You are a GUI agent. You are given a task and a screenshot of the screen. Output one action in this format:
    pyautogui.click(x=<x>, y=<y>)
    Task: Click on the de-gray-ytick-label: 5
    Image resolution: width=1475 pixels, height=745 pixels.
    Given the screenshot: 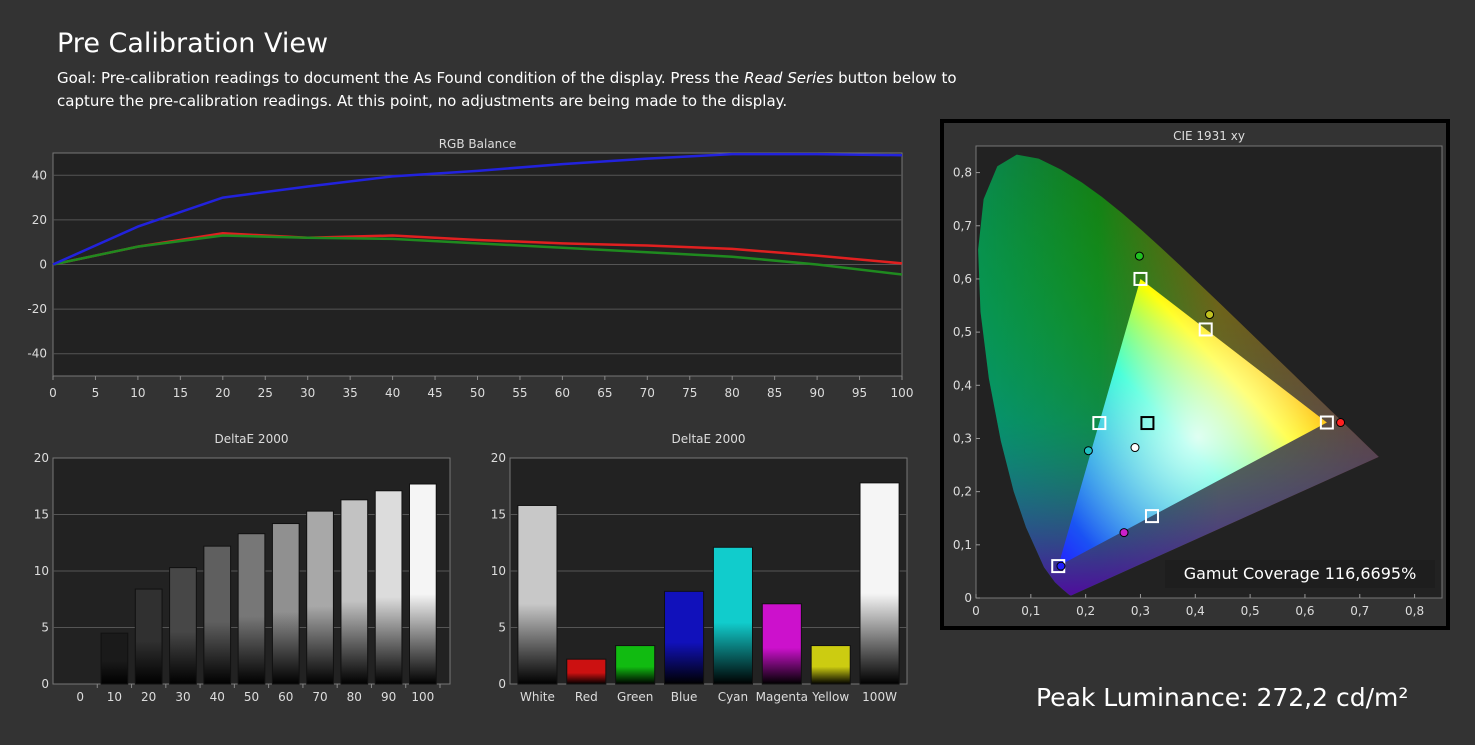 What is the action you would take?
    pyautogui.click(x=45, y=628)
    